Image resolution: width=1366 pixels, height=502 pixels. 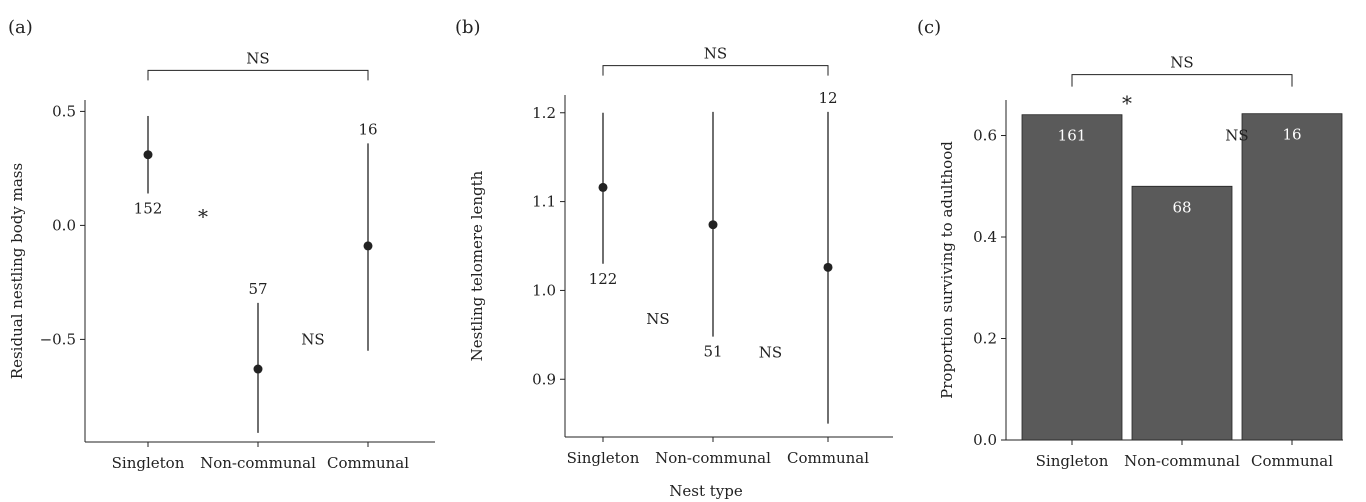 What do you see at coordinates (17, 271) in the screenshot?
I see `y-axis-title: Residual nestling body mass` at bounding box center [17, 271].